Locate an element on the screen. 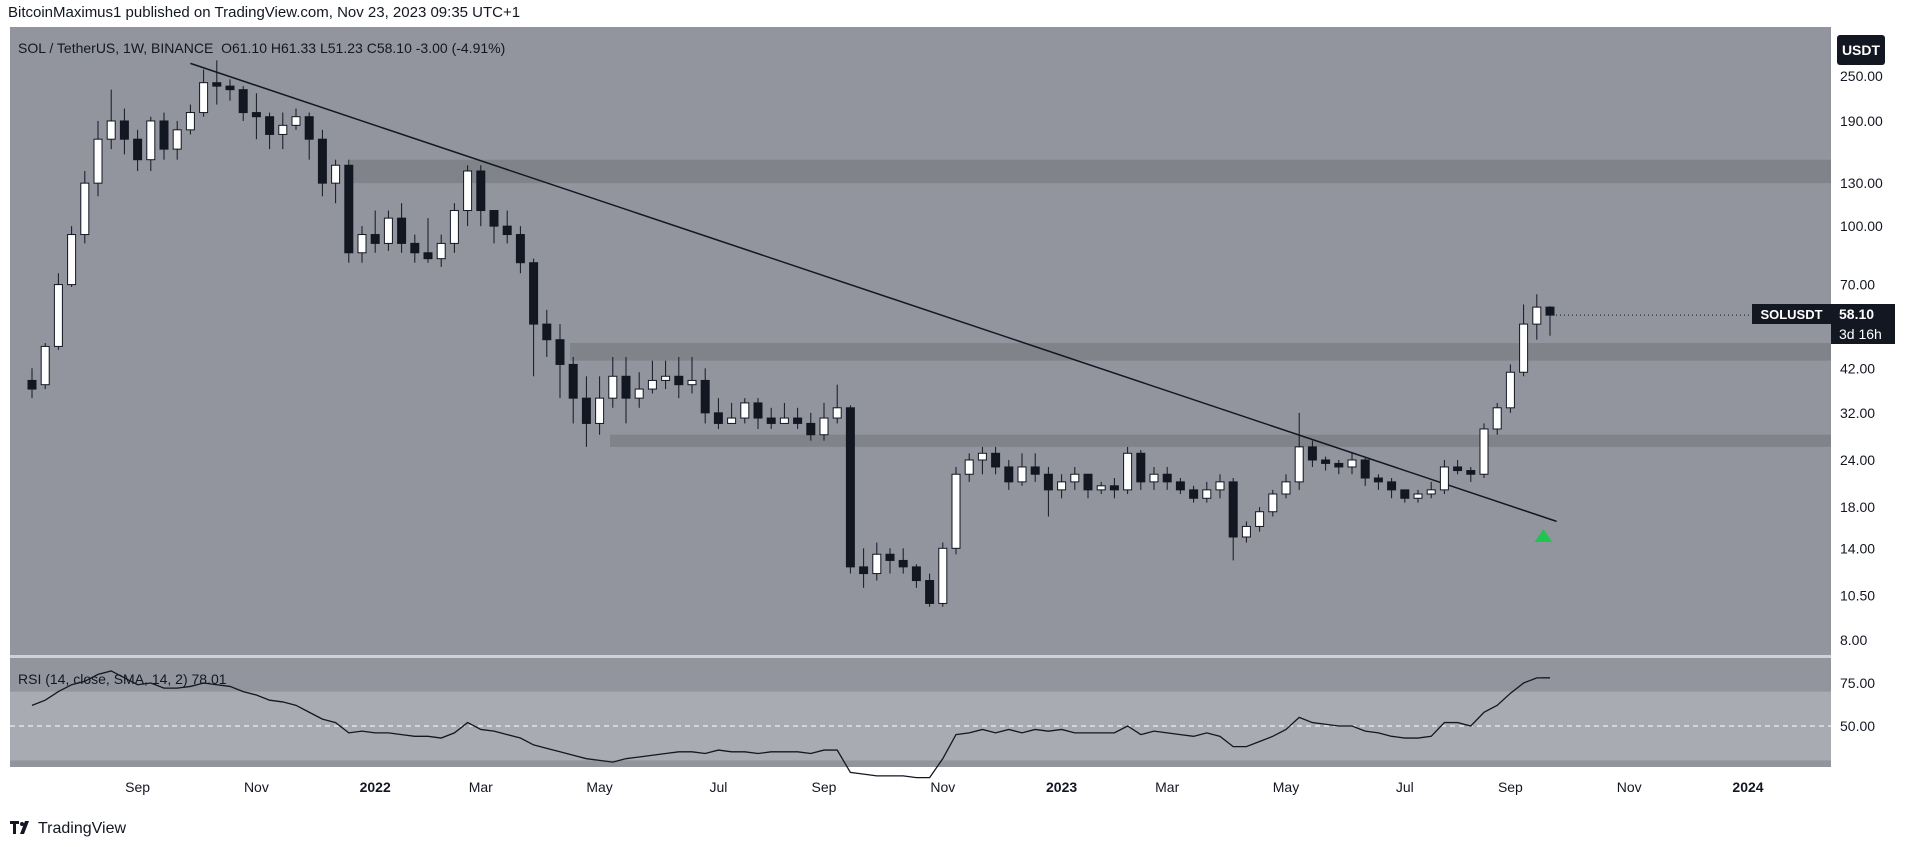 This screenshot has width=1909, height=847. price-axis is located at coordinates (1870, 397).